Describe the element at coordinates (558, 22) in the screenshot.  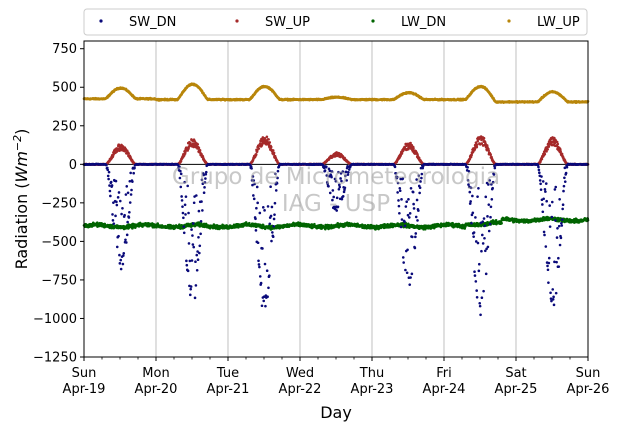
I see `legend-label-lw_up: LW_UP` at that location.